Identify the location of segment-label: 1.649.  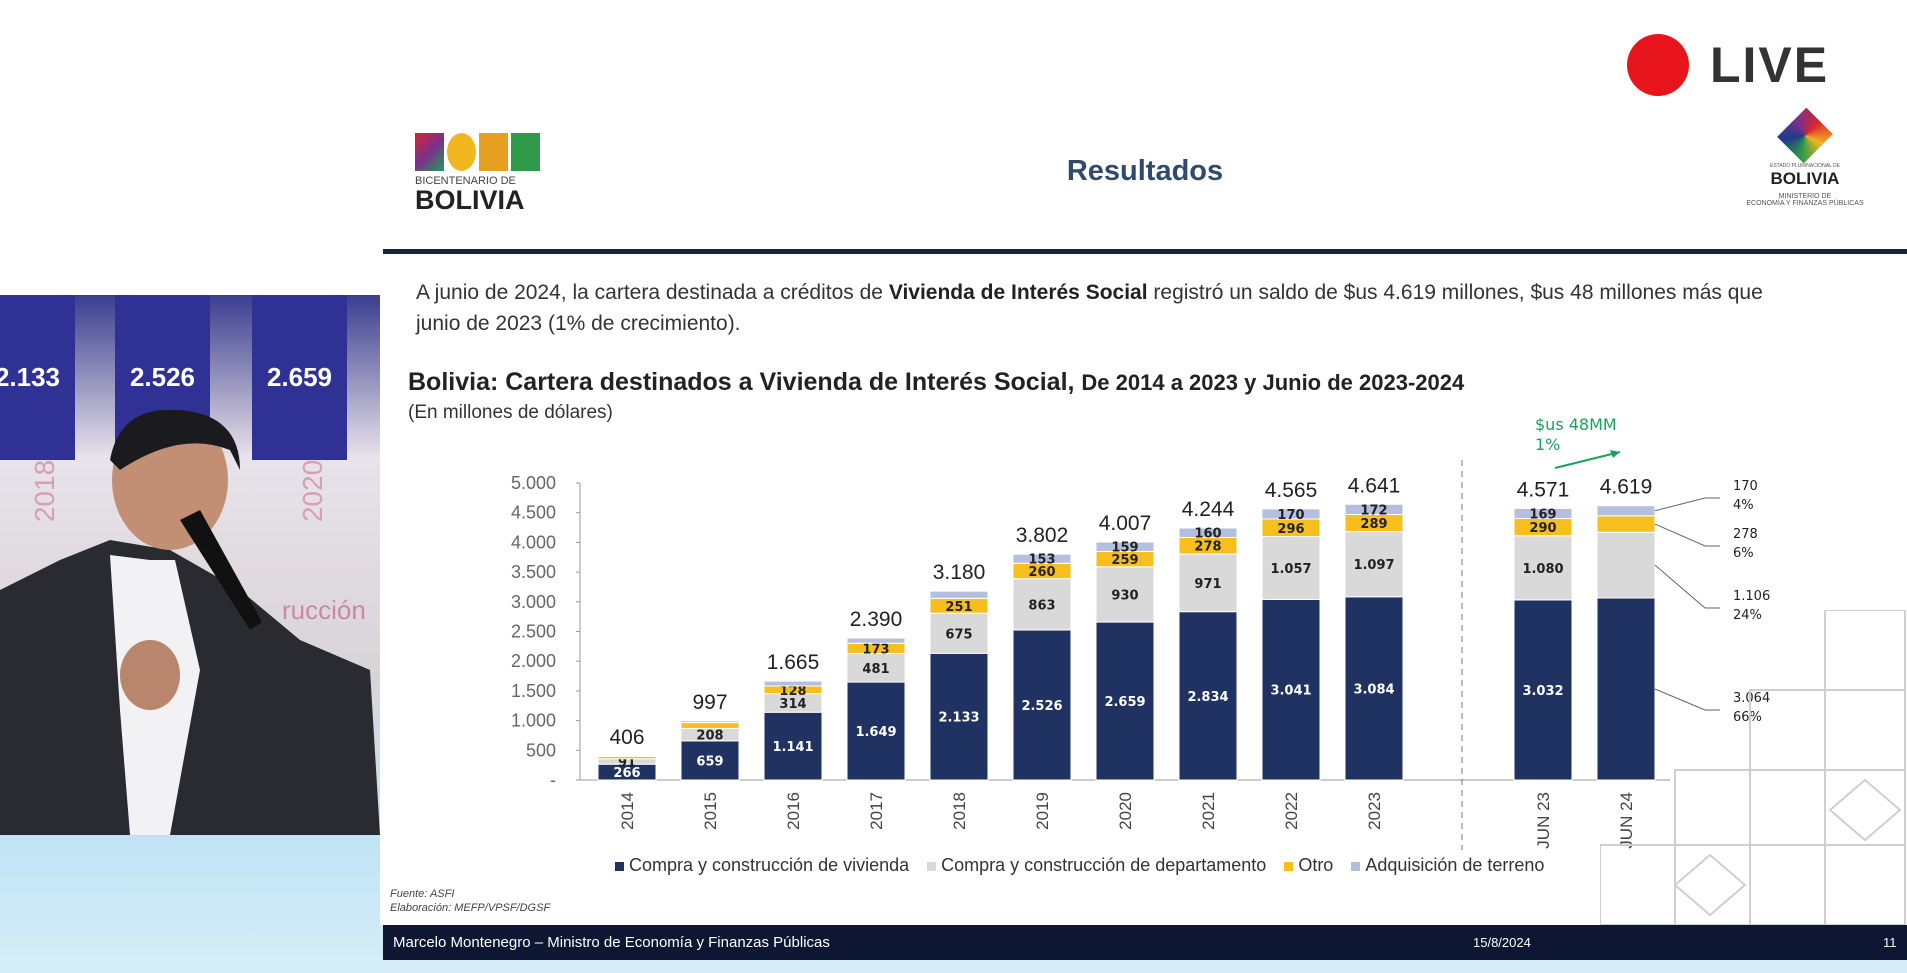
(875, 732).